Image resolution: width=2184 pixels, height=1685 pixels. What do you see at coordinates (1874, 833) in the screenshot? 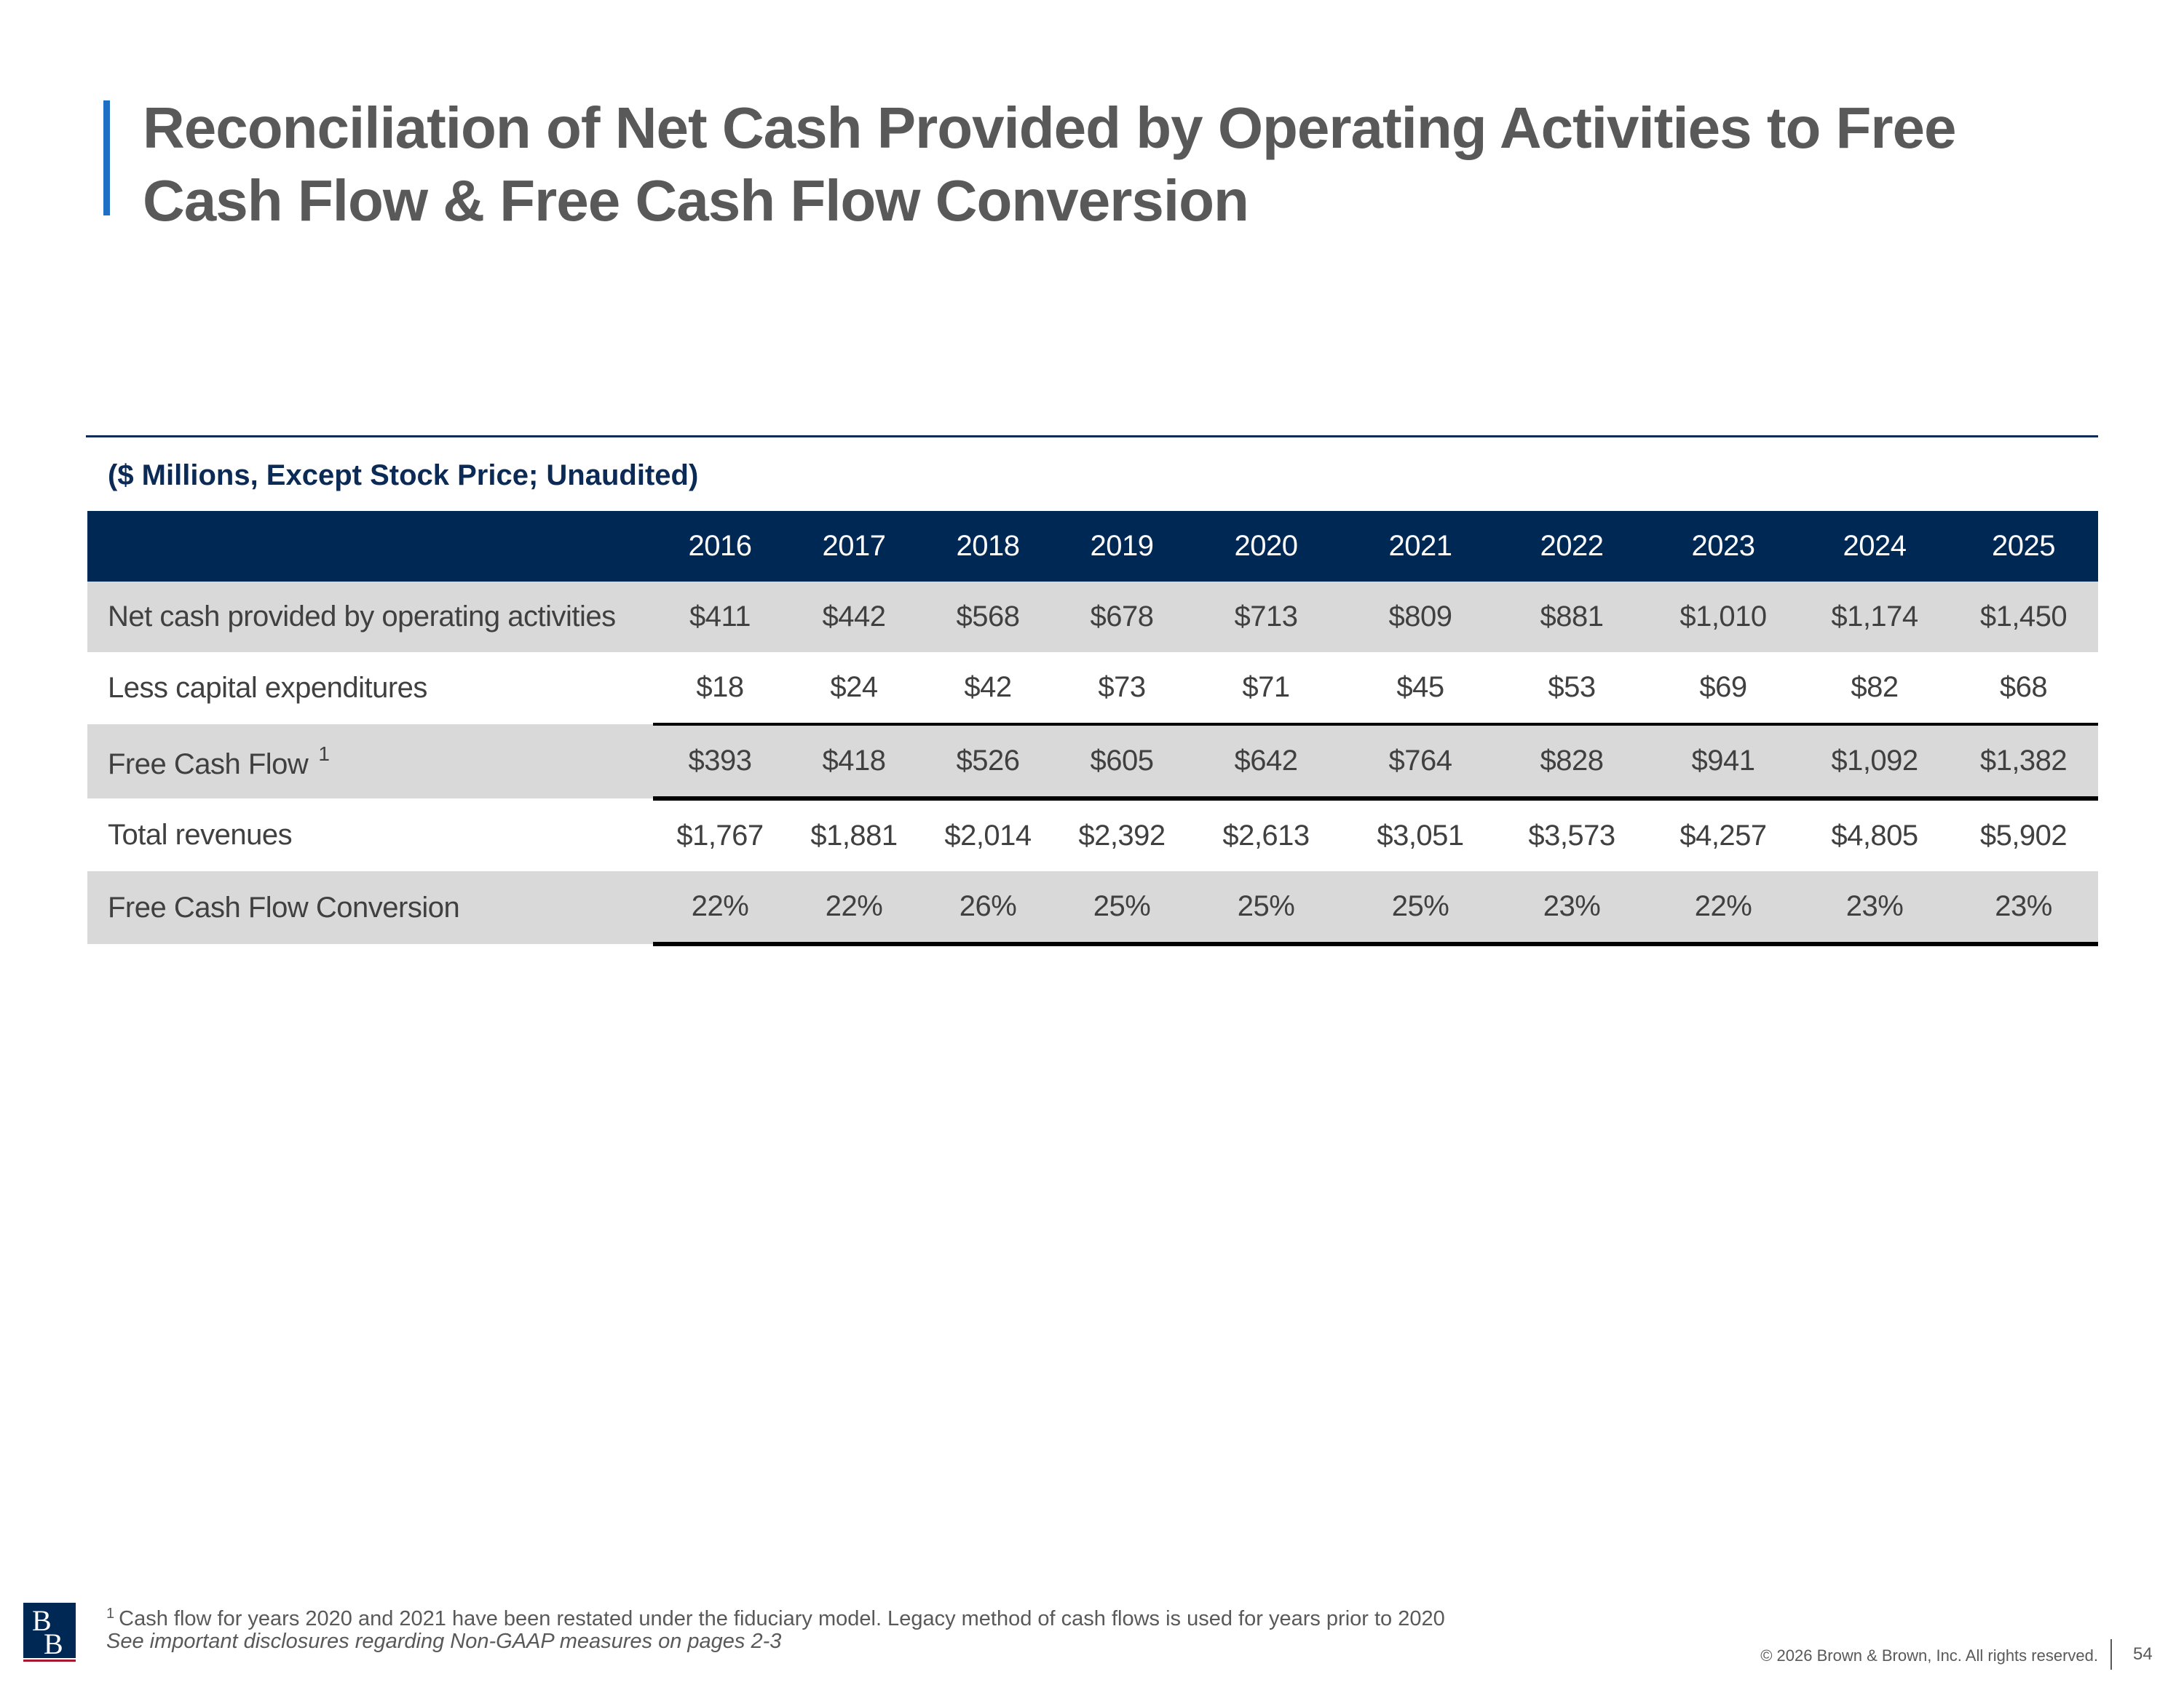
I see `cell-value: $4,805` at bounding box center [1874, 833].